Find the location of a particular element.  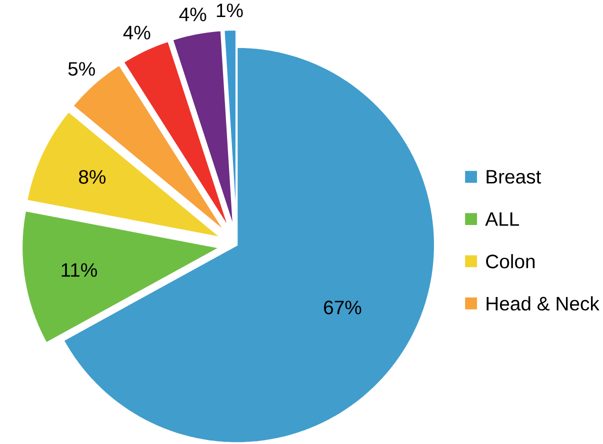

legend-label: Breast is located at coordinates (514, 177).